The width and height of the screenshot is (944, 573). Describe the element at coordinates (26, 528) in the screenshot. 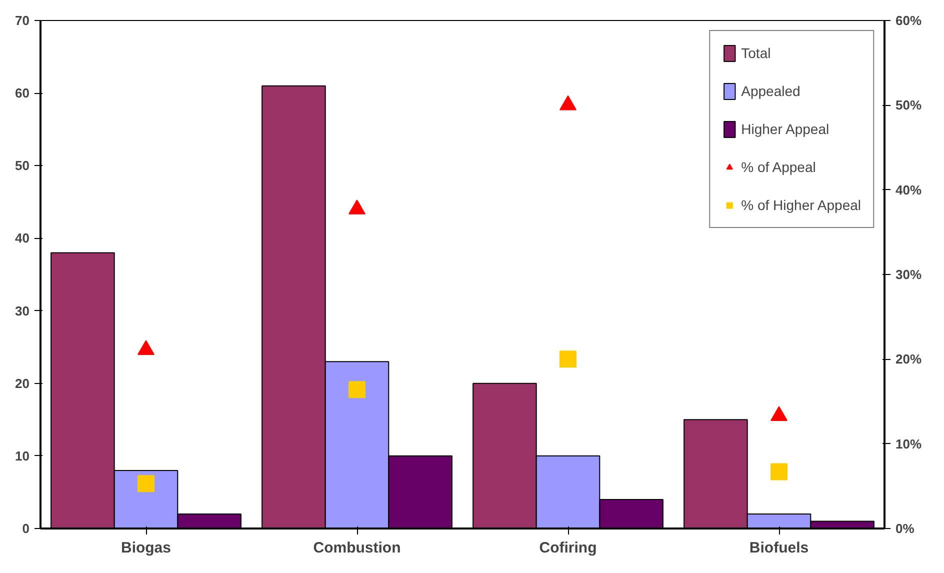

I see `y-tick-label: 0` at that location.